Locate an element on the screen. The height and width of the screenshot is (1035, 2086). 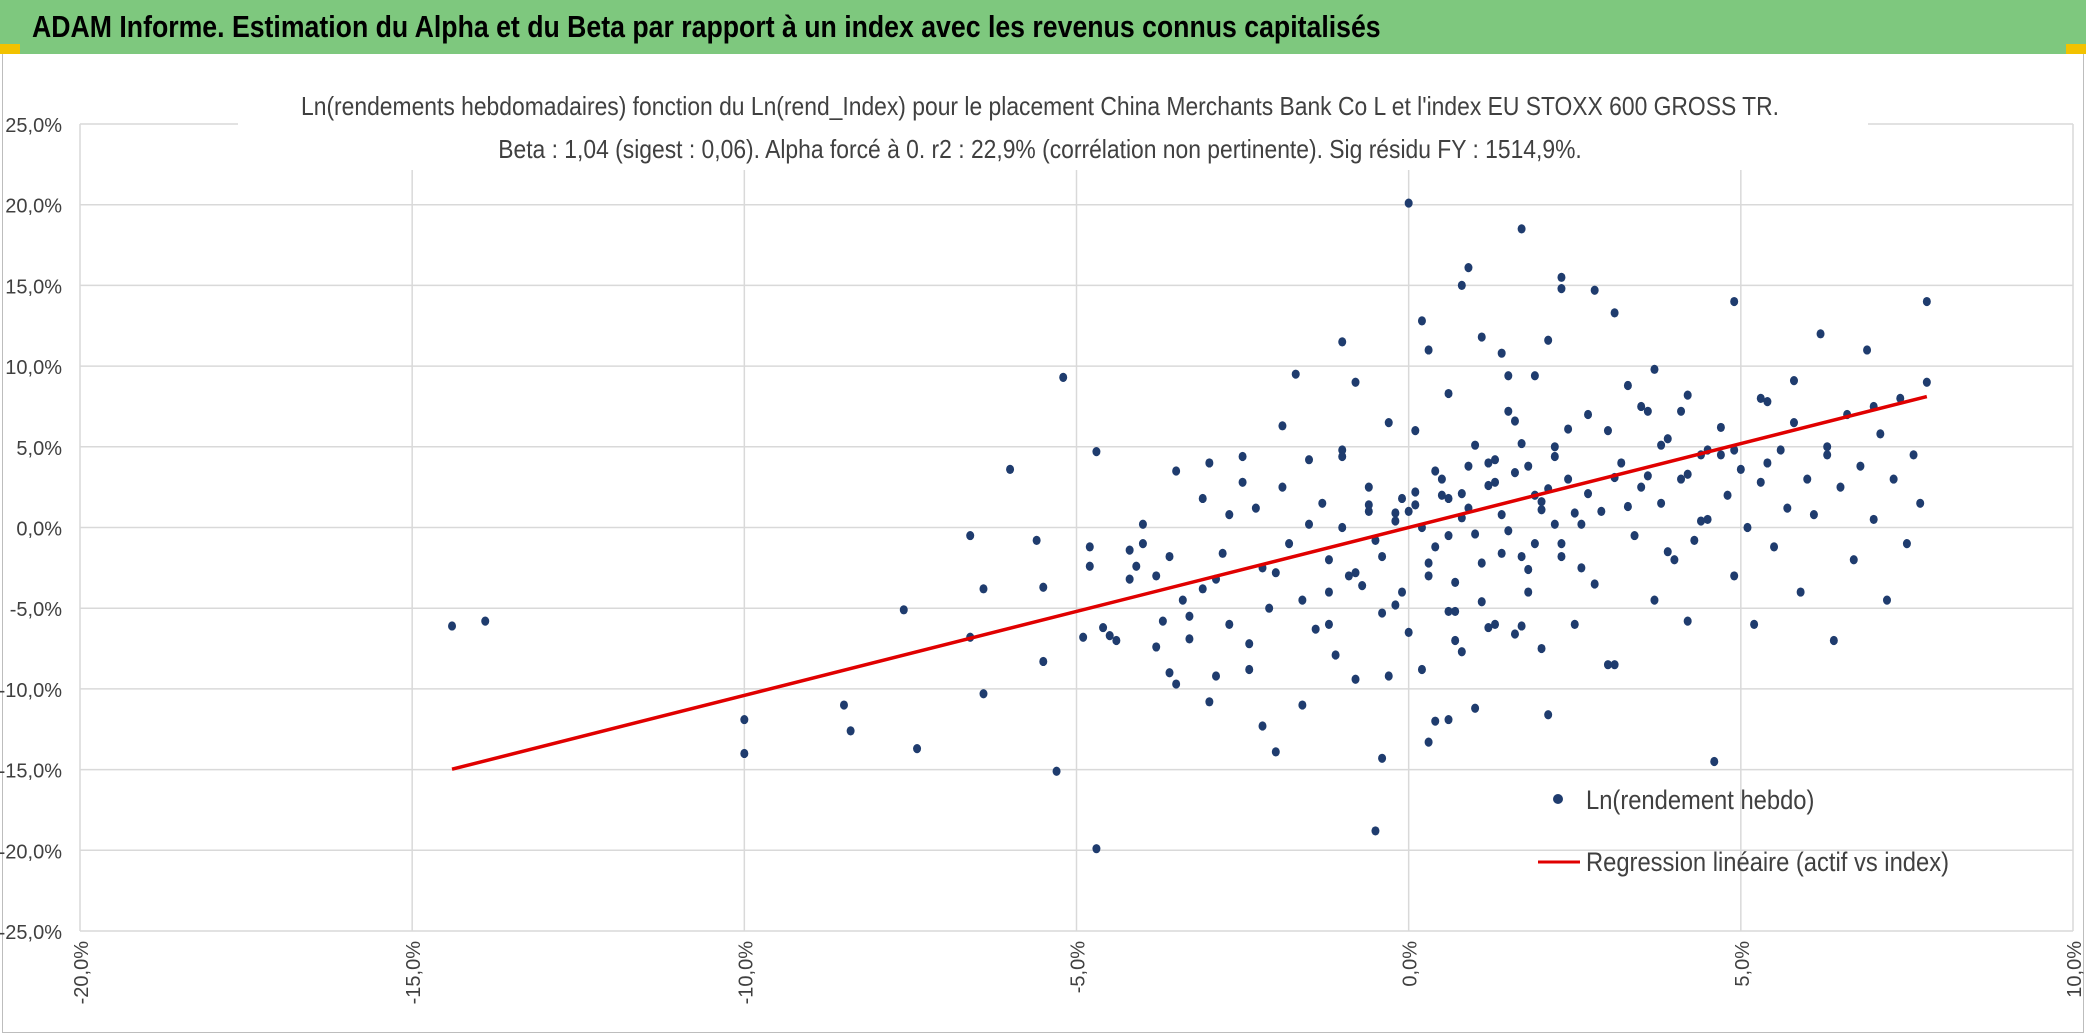
x-tick-label: -20,0% is located at coordinates (82, 973).